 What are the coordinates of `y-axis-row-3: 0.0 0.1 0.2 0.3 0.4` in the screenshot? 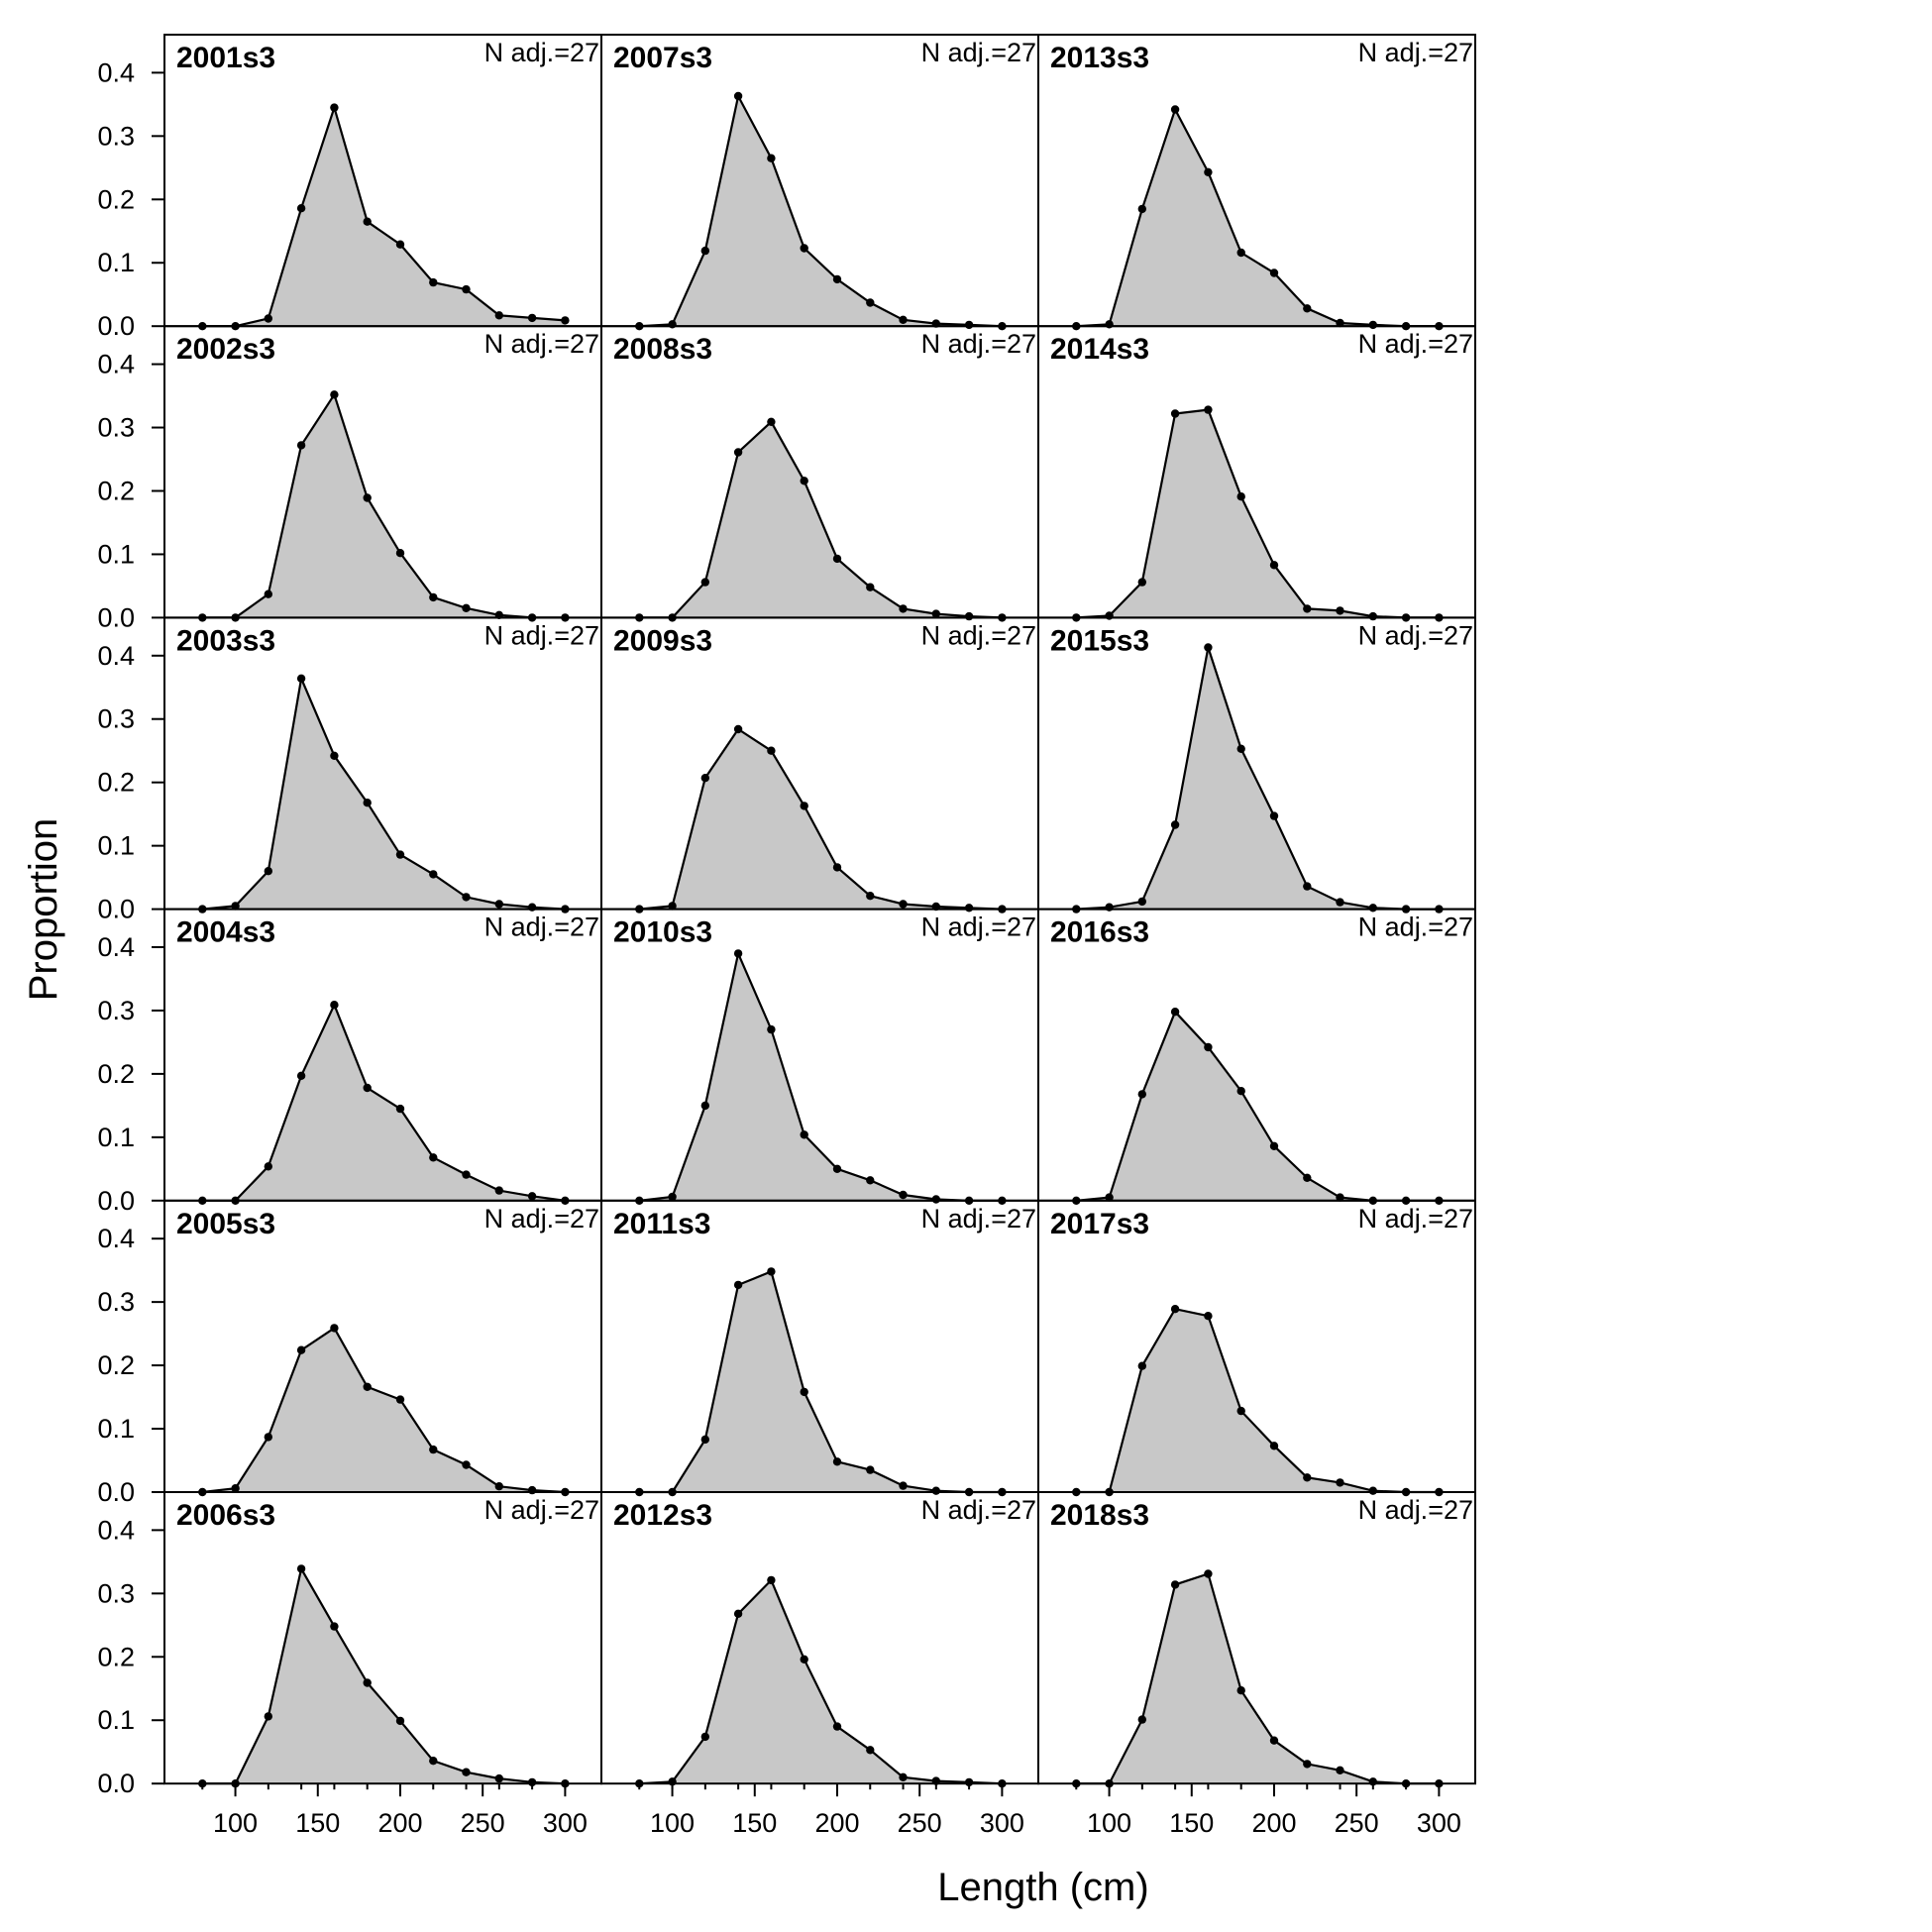 It's located at (130, 782).